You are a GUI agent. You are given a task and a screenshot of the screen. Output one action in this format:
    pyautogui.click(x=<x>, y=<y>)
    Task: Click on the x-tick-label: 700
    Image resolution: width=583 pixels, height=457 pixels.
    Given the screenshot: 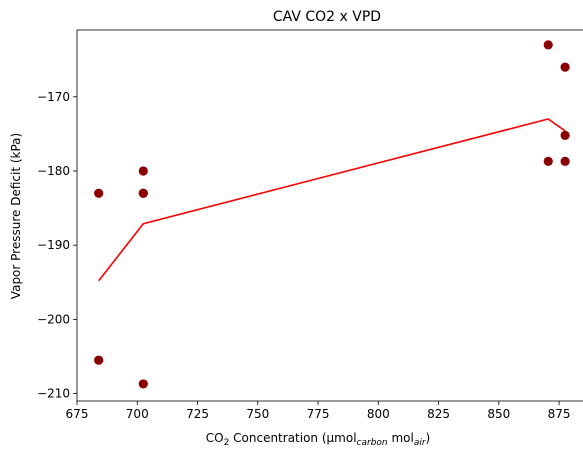 What is the action you would take?
    pyautogui.click(x=137, y=414)
    